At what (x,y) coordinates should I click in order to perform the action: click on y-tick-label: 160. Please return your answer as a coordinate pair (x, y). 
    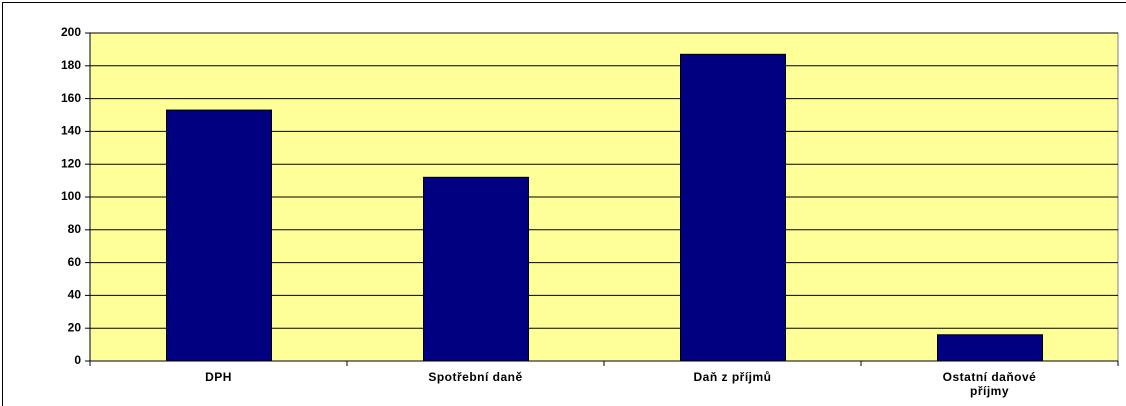
    Looking at the image, I should click on (71, 98).